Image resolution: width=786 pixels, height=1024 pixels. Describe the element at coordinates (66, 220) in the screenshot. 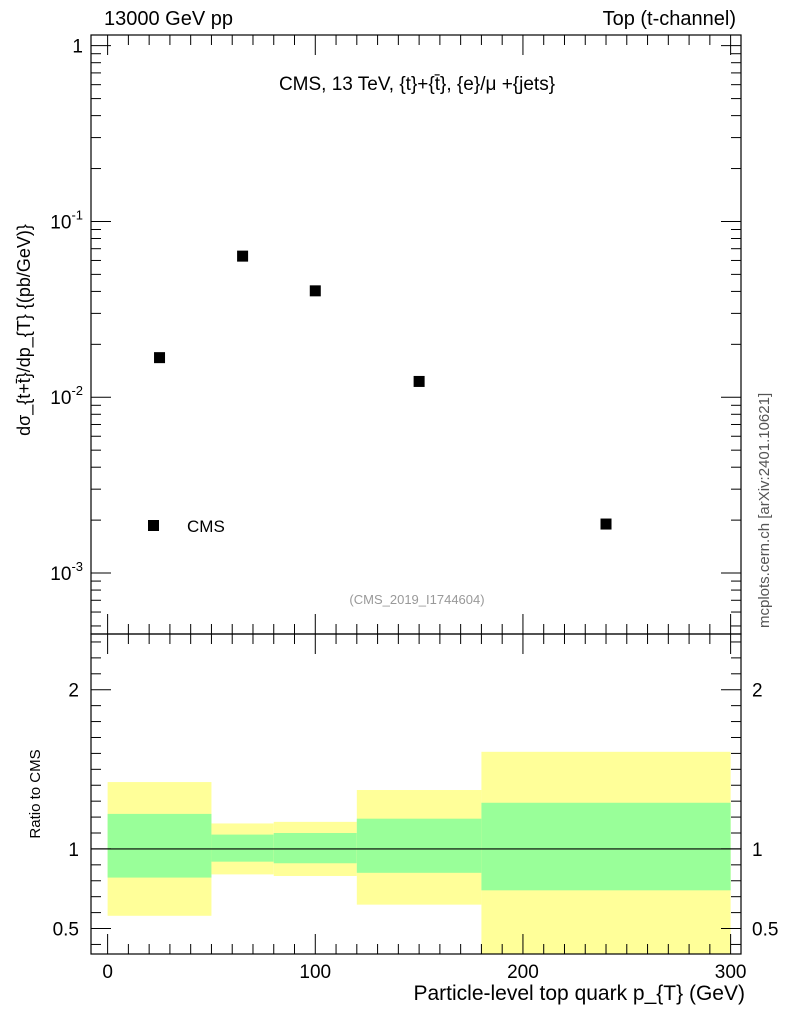

I see `main-y-tick-label: 10⁻¹` at that location.